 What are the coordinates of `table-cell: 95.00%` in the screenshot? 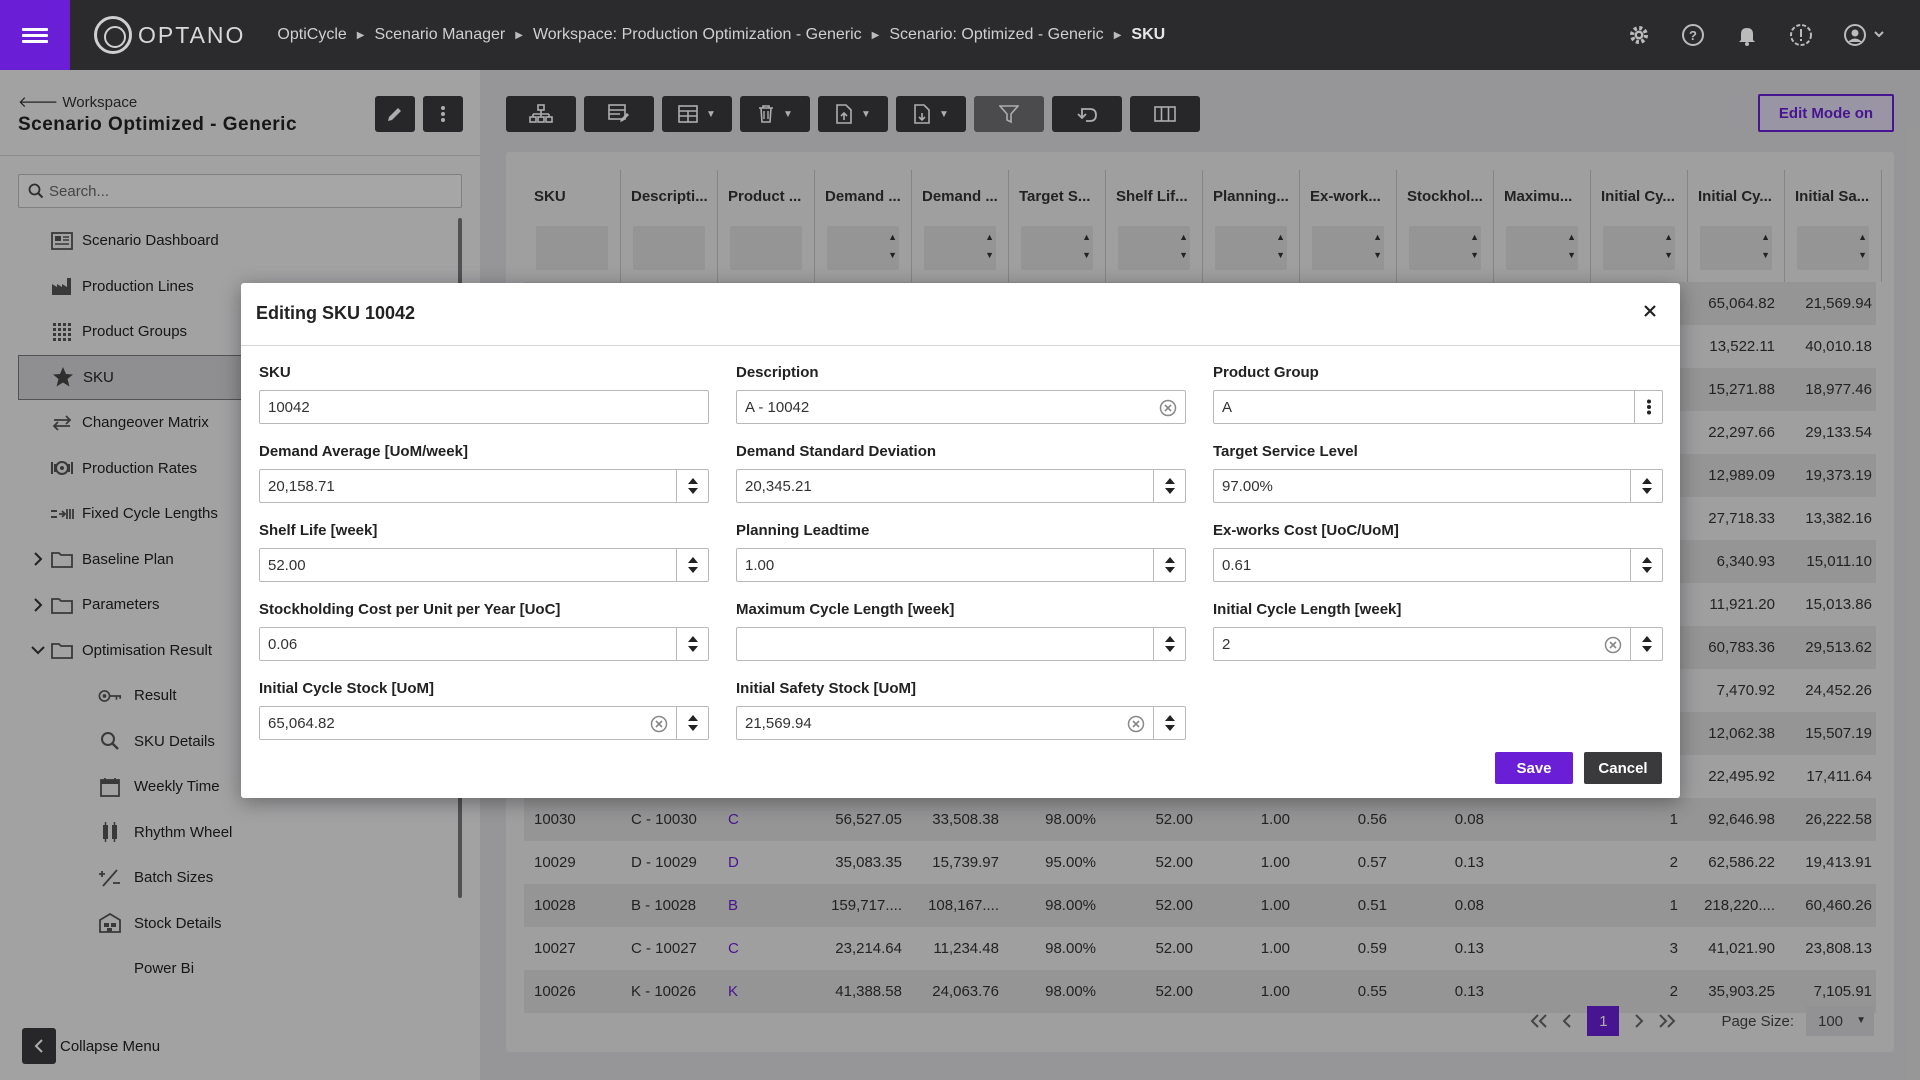 It's located at (1070, 862).